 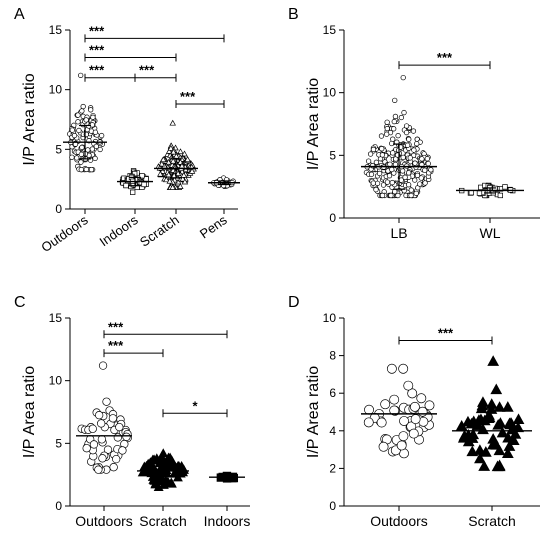 I want to click on x-category-label: Indoors, so click(x=119, y=230).